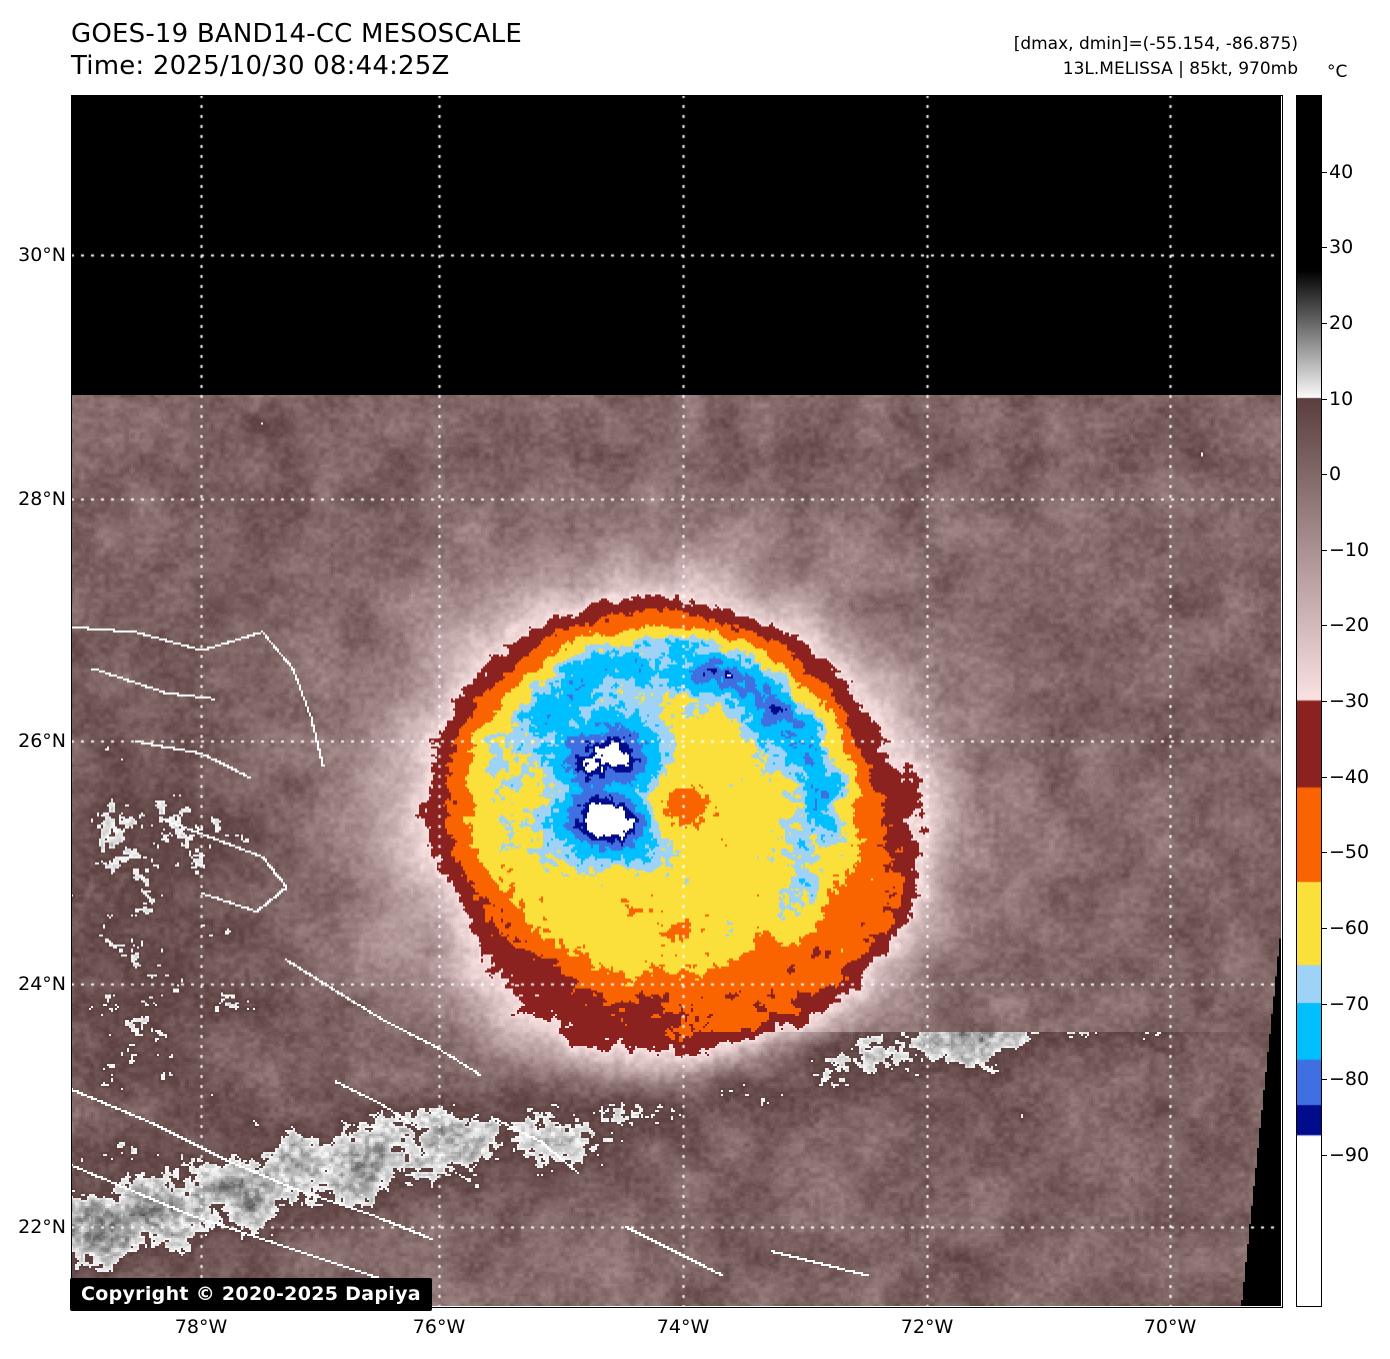 This screenshot has height=1359, width=1390. What do you see at coordinates (201, 1327) in the screenshot?
I see `lon-label-78: 78°W` at bounding box center [201, 1327].